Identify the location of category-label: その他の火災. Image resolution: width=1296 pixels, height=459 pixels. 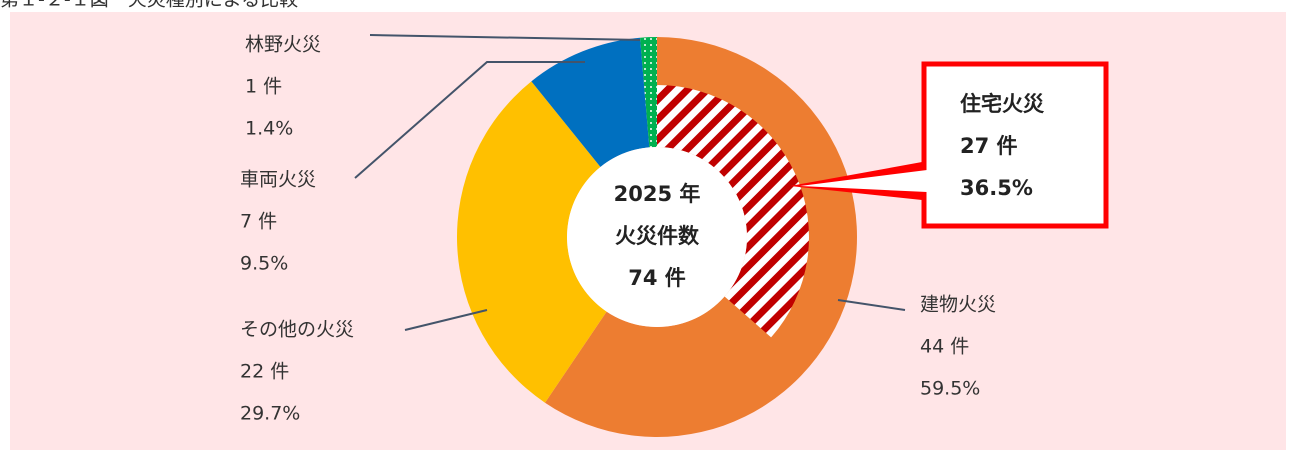
(297, 330).